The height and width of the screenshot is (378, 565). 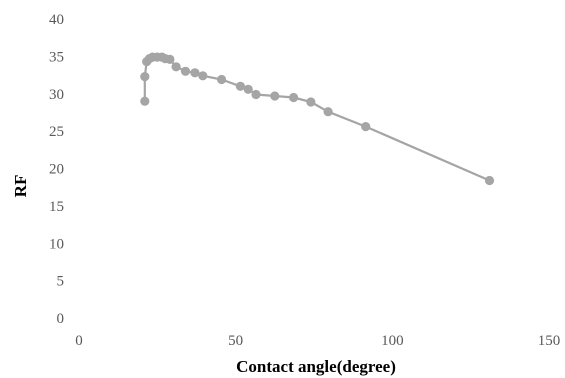 What do you see at coordinates (20, 186) in the screenshot?
I see `y-axis-title: RF` at bounding box center [20, 186].